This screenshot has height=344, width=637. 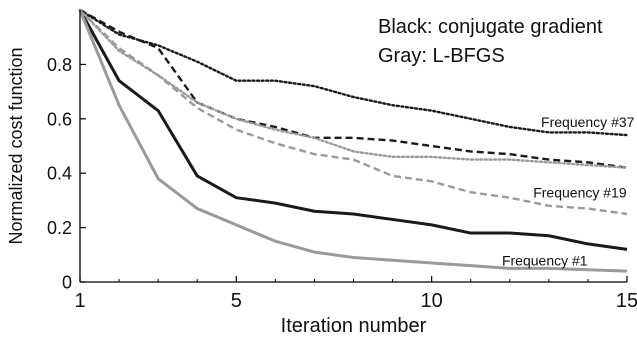 I want to click on y-tick-label: 0.8, so click(x=59, y=65).